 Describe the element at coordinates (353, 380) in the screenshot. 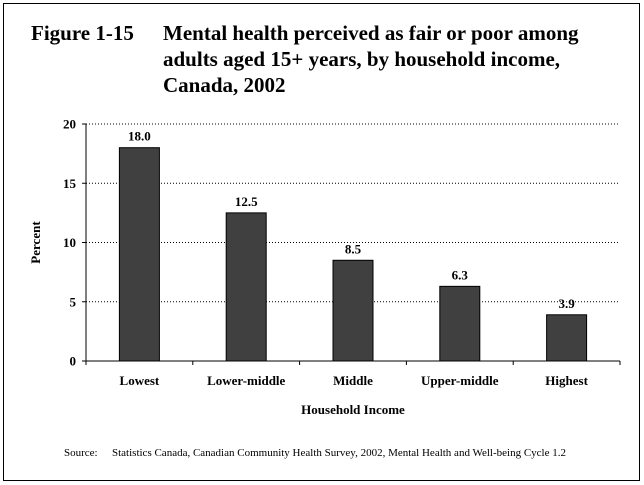

I see `x-tick-label: Middle` at that location.